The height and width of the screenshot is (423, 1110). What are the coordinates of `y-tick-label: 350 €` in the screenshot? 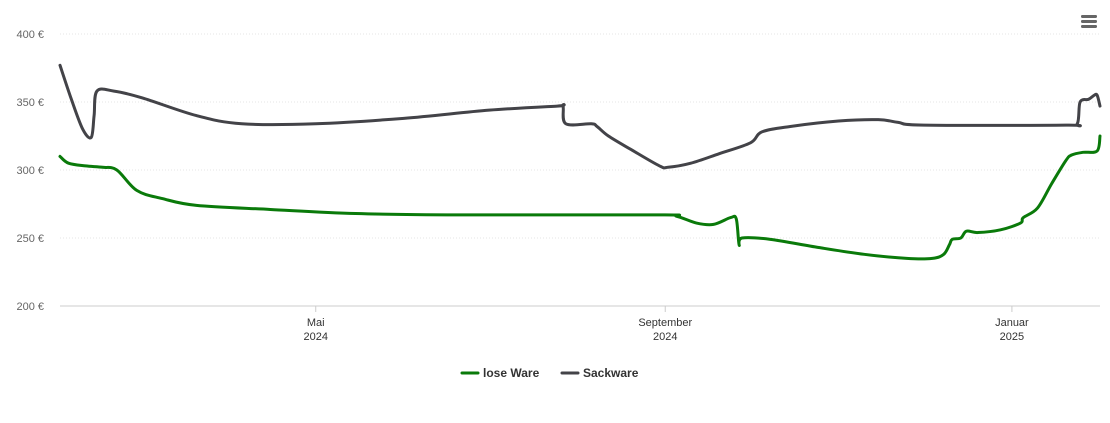 It's located at (30, 103).